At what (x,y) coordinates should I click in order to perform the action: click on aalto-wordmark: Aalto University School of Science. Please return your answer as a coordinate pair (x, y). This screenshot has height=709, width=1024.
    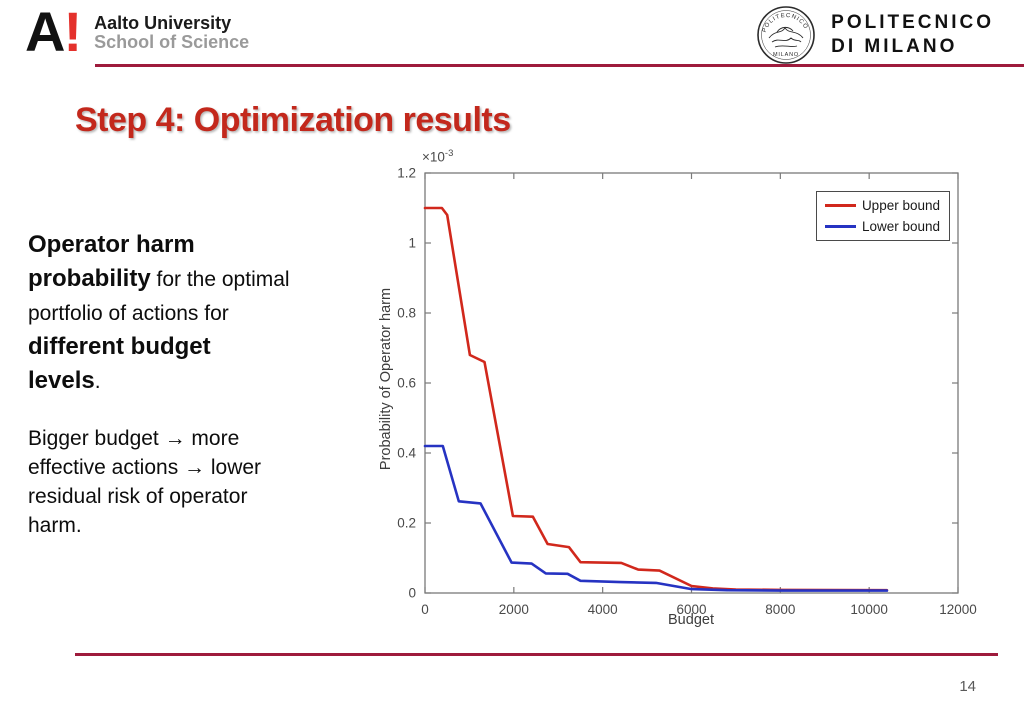
    Looking at the image, I should click on (172, 33).